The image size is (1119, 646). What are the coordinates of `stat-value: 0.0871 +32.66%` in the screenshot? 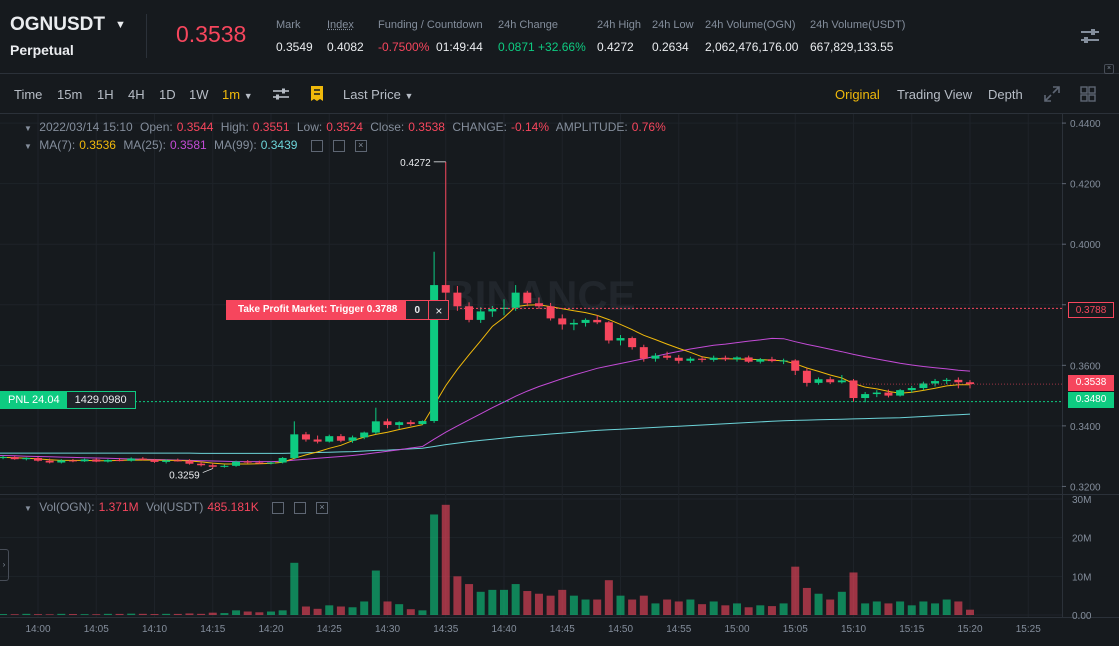 It's located at (542, 47).